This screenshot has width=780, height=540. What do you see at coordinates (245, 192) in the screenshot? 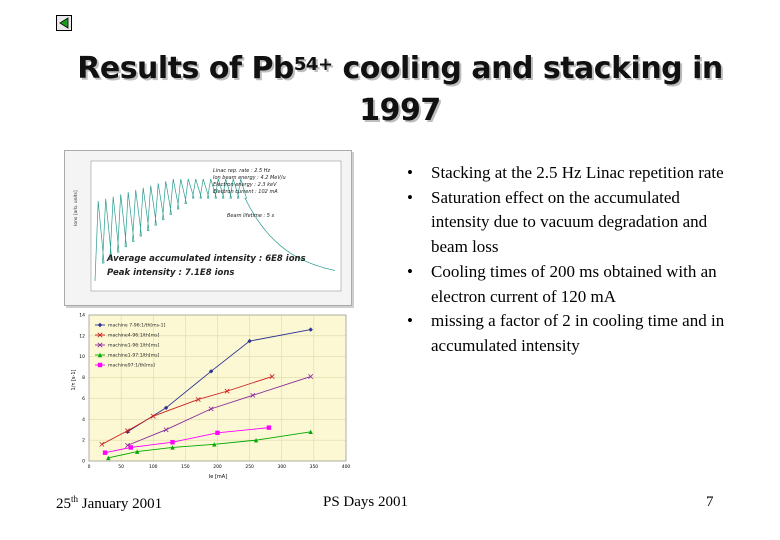
I see `info-line: Electron current : 102 mA` at bounding box center [245, 192].